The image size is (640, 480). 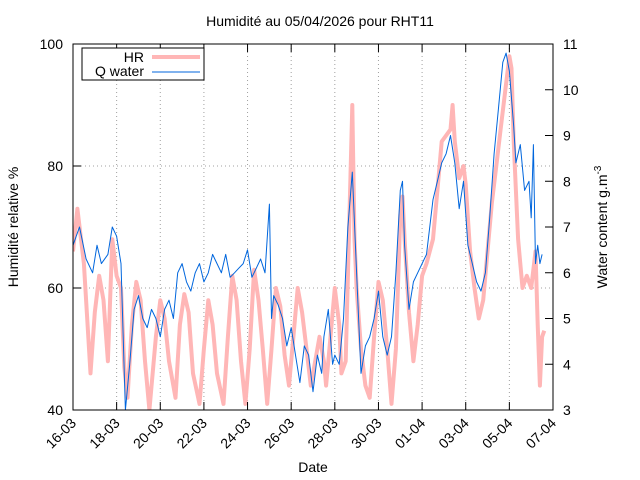 What do you see at coordinates (562, 227) in the screenshot?
I see `right-axis-ticks: 3 4 5 6 7 8 9 10 11` at bounding box center [562, 227].